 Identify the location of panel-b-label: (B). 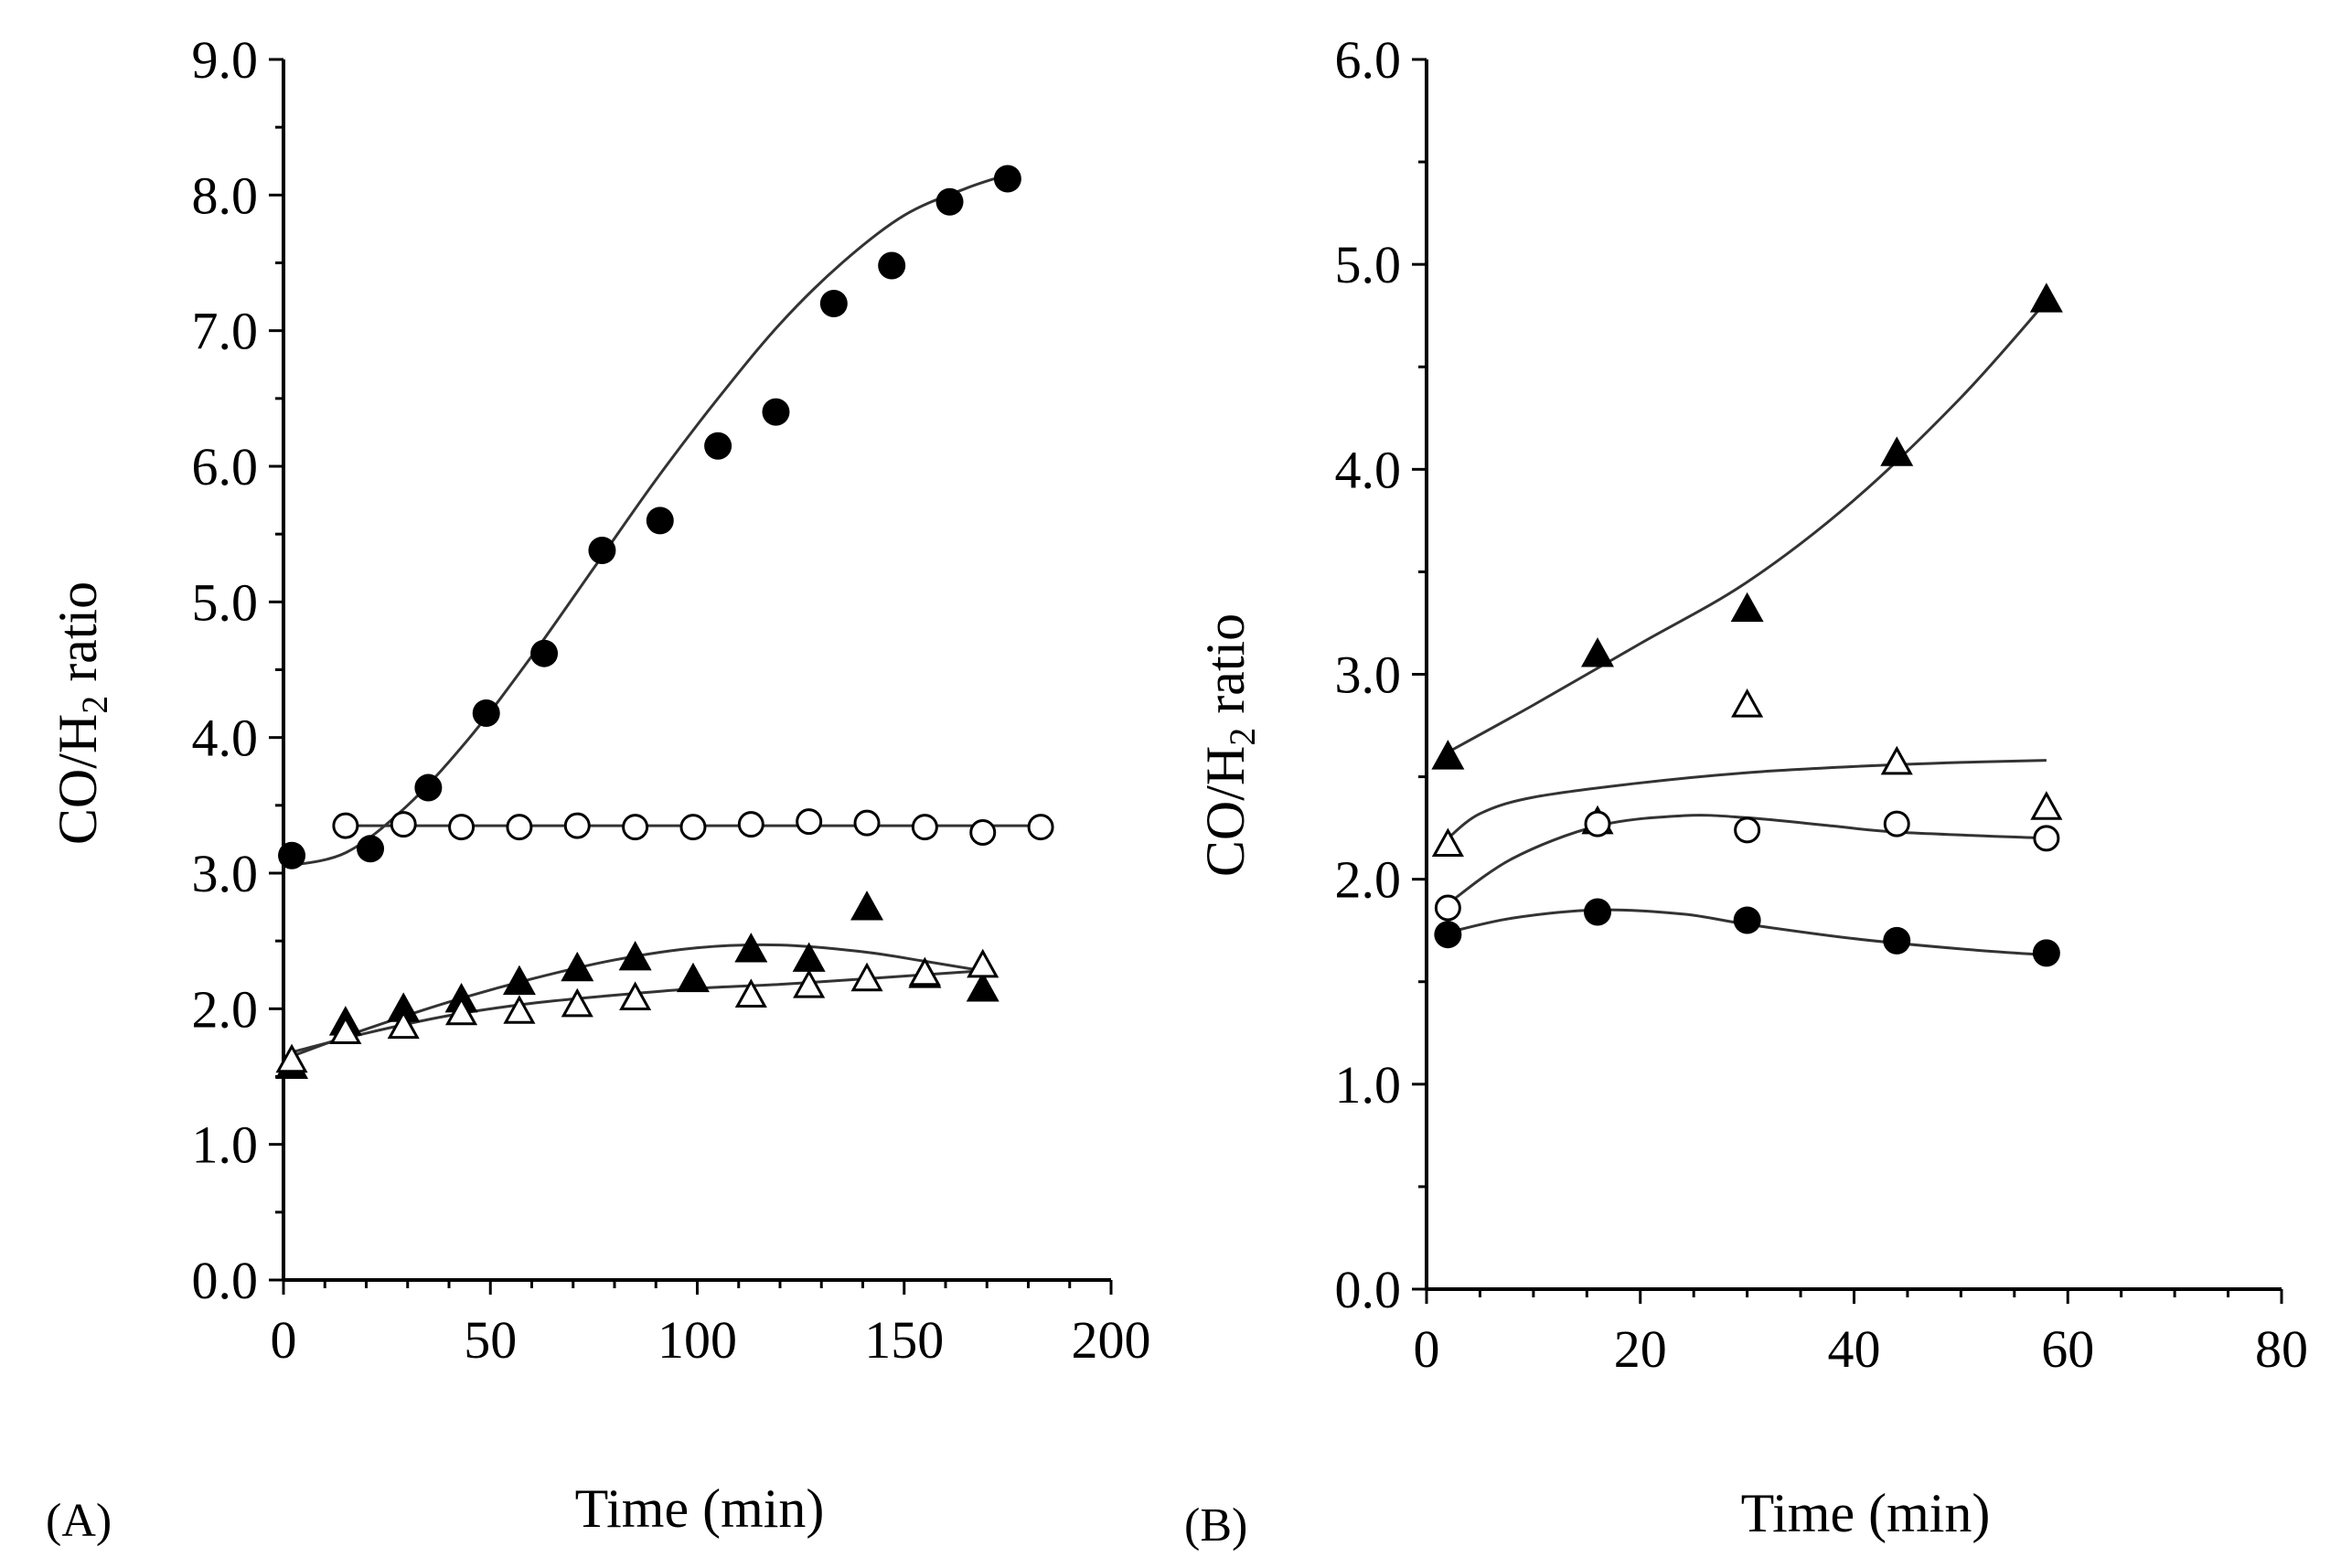
(1215, 1525).